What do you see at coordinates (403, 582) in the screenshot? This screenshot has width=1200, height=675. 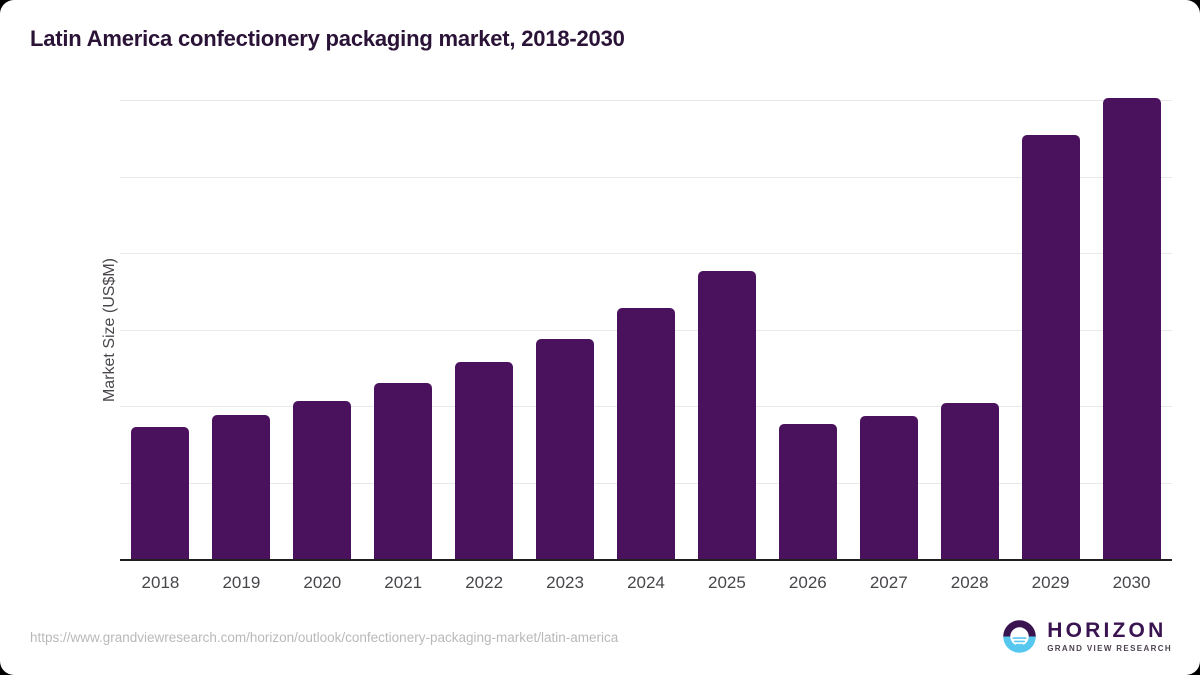 I see `x-tick-label: 2021` at bounding box center [403, 582].